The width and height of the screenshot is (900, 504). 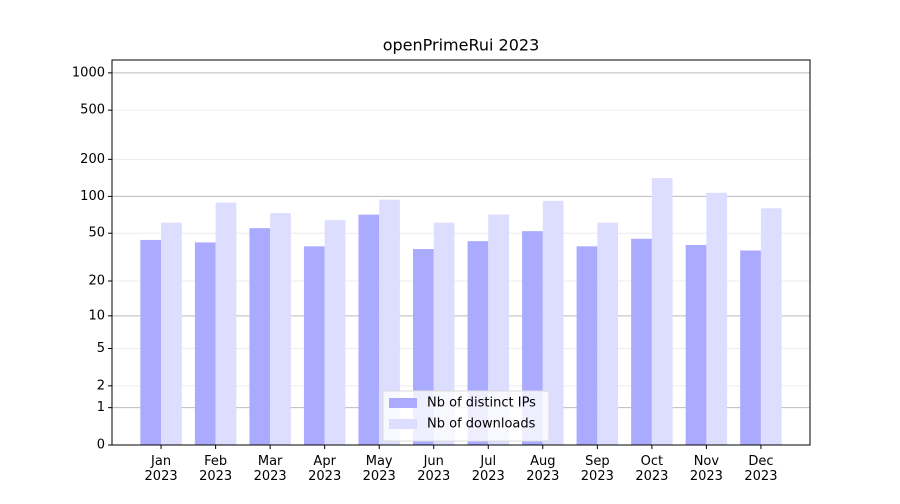 I want to click on x-tick-label: Apr 2023, so click(x=324, y=469).